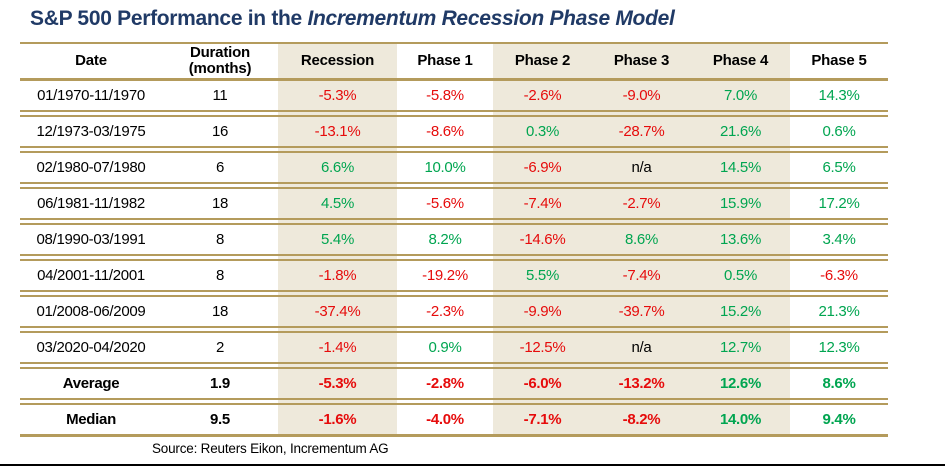  Describe the element at coordinates (169, 18) in the screenshot. I see `figure-title-prefix: S&P 500 Performance in the` at that location.